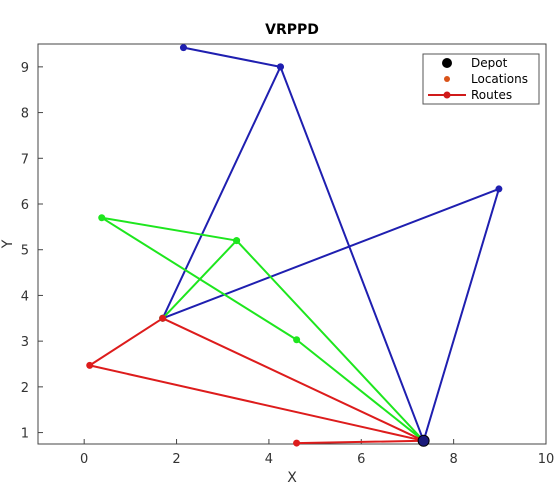 The width and height of the screenshot is (556, 497). I want to click on chart-title: VRPPD, so click(292, 30).